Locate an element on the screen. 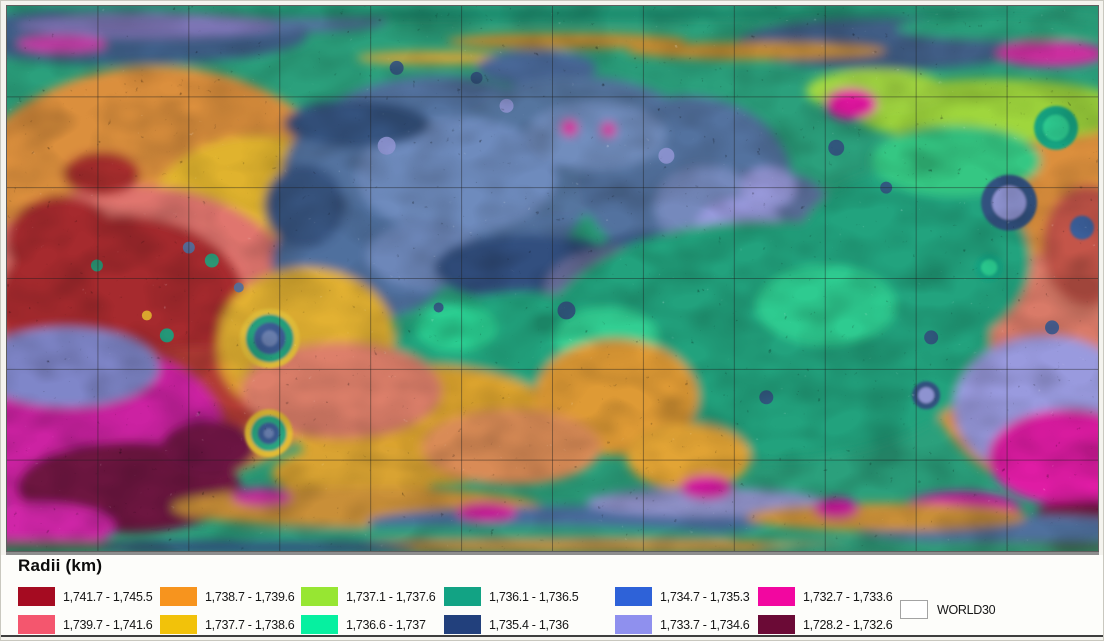  legend-item: 1,734.7 - 1,735.3 is located at coordinates (686, 596).